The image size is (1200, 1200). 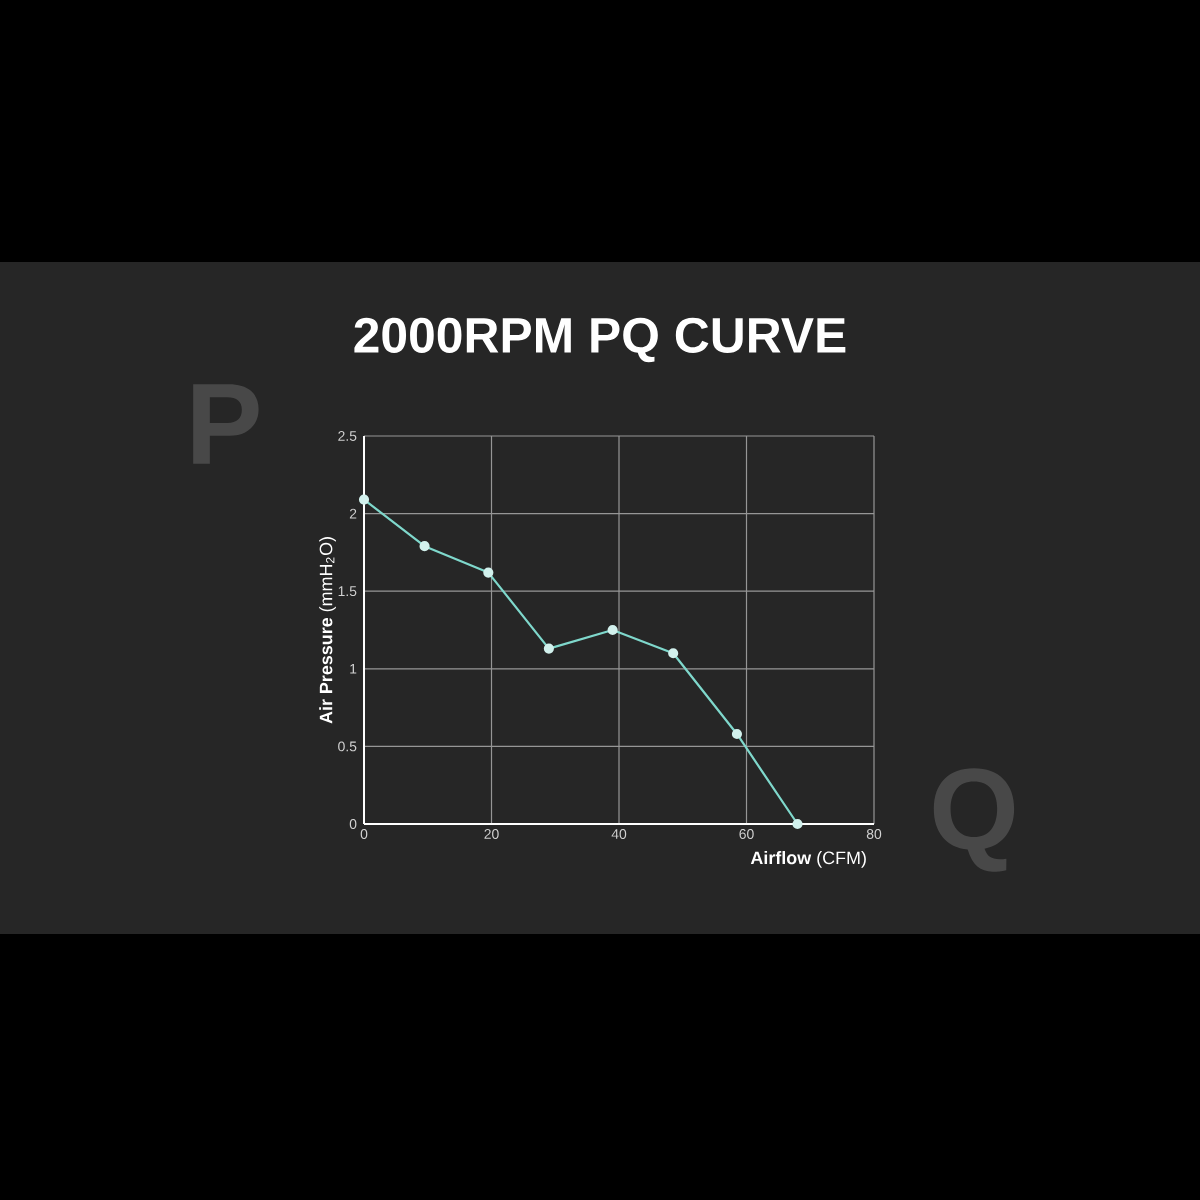 What do you see at coordinates (327, 630) in the screenshot?
I see `y-axis-title: Air Pressure (mmH$_{2}$O)` at bounding box center [327, 630].